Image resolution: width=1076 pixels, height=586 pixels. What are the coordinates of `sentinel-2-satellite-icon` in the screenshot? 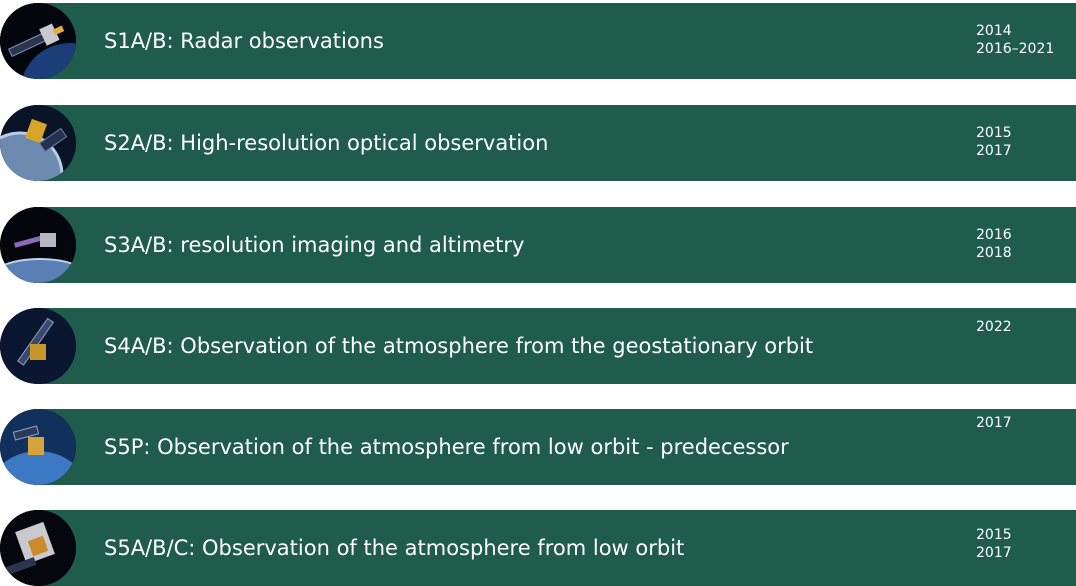 It's located at (38, 143).